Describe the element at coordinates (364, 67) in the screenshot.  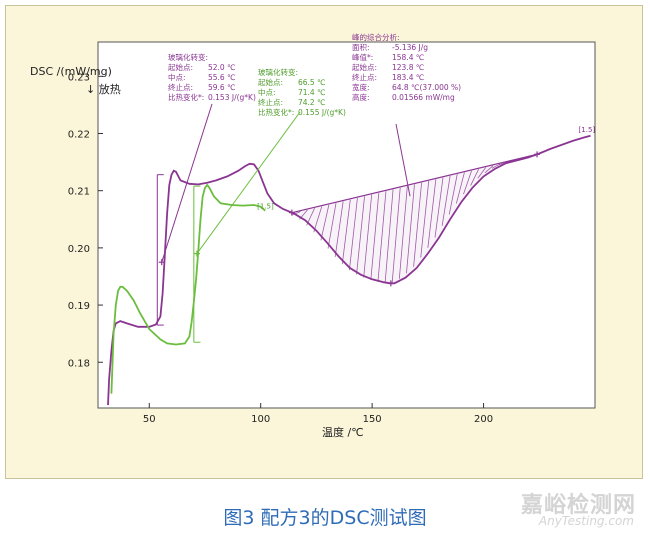
I see `peak-annotation-label: 起始点:` at that location.